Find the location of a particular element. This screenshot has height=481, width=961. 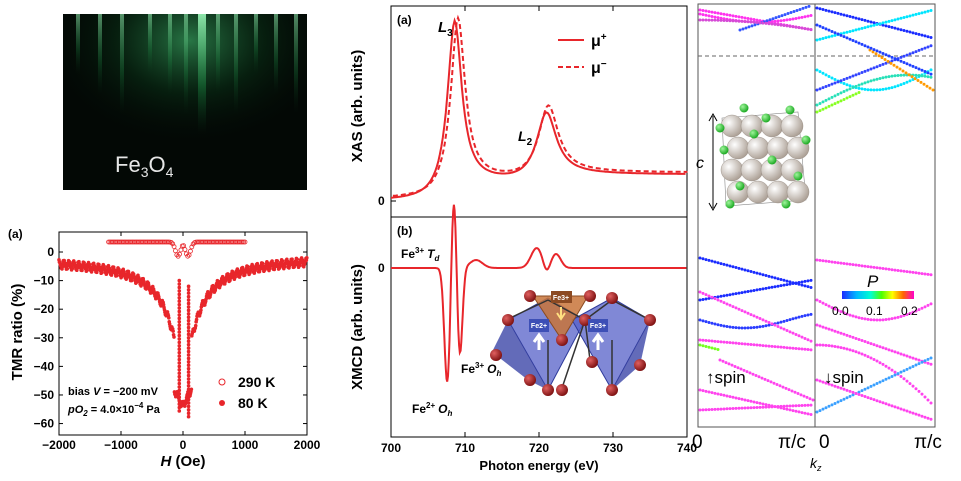

tmr-y-tick-label: −60 is located at coordinates (44, 424).